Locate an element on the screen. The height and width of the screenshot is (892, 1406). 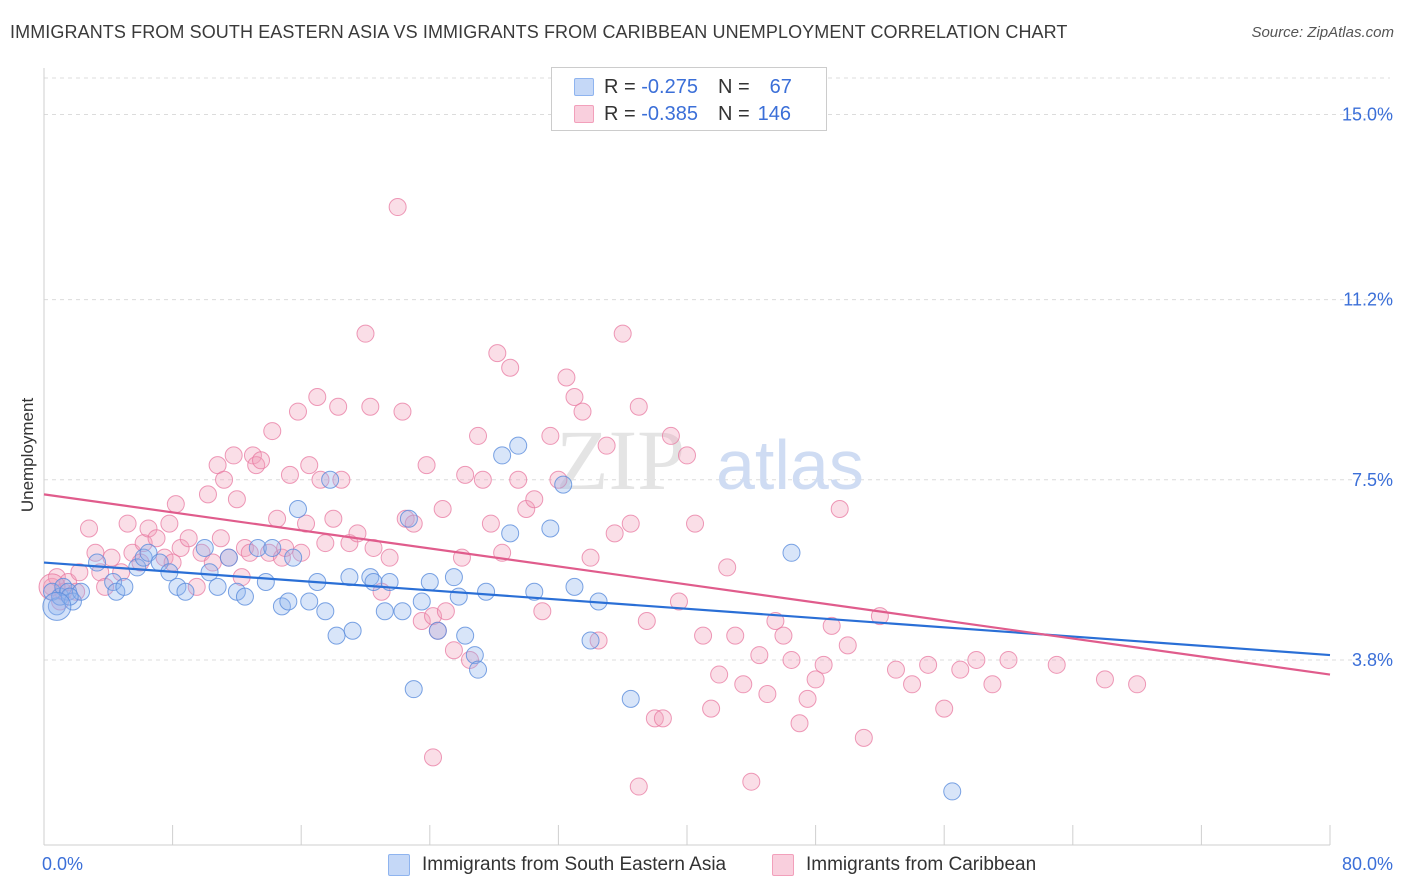
bottom-legend-south-eastern-asia: Immigrants from South Eastern Asia is located at coordinates (557, 865).